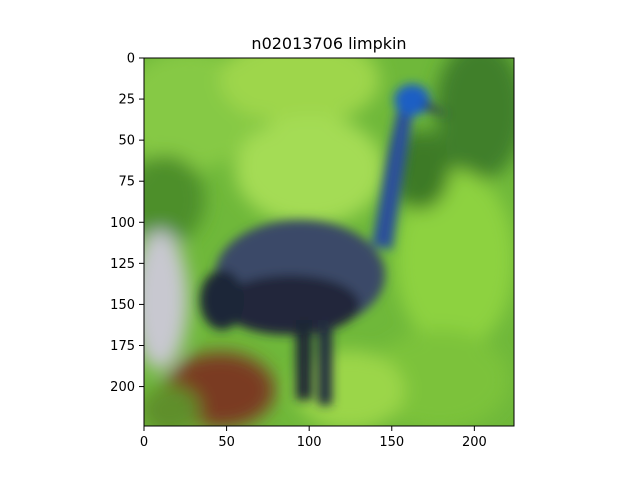  Describe the element at coordinates (309, 442) in the screenshot. I see `x-tick-label: 100` at that location.